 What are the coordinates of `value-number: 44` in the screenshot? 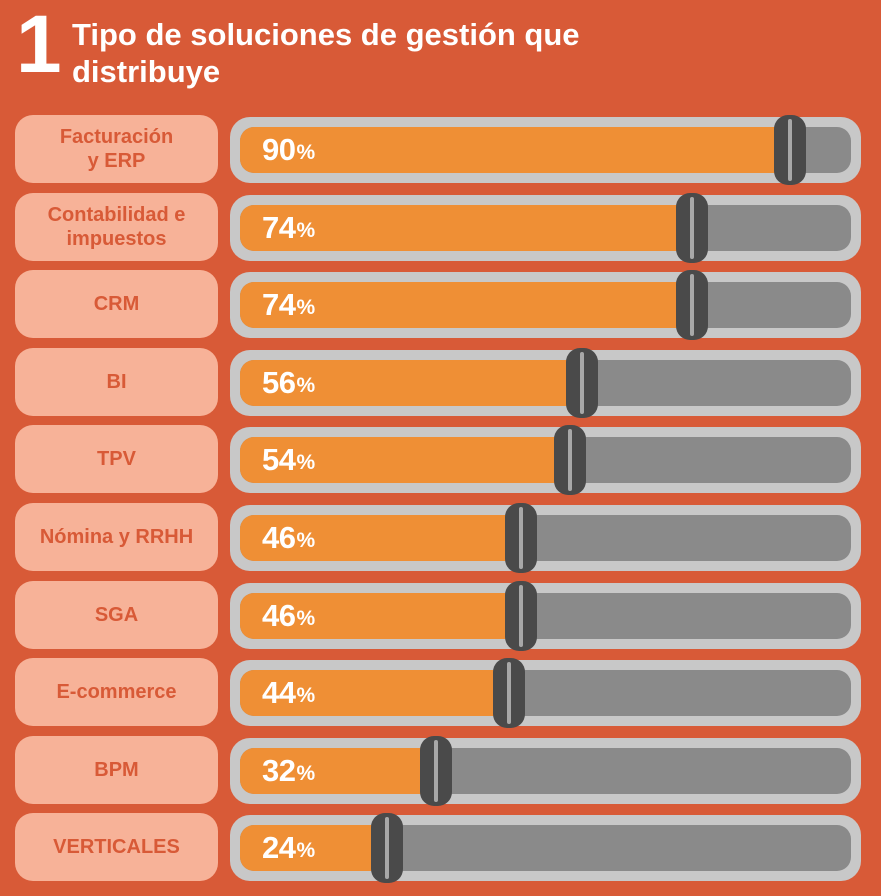 It's located at (279, 692).